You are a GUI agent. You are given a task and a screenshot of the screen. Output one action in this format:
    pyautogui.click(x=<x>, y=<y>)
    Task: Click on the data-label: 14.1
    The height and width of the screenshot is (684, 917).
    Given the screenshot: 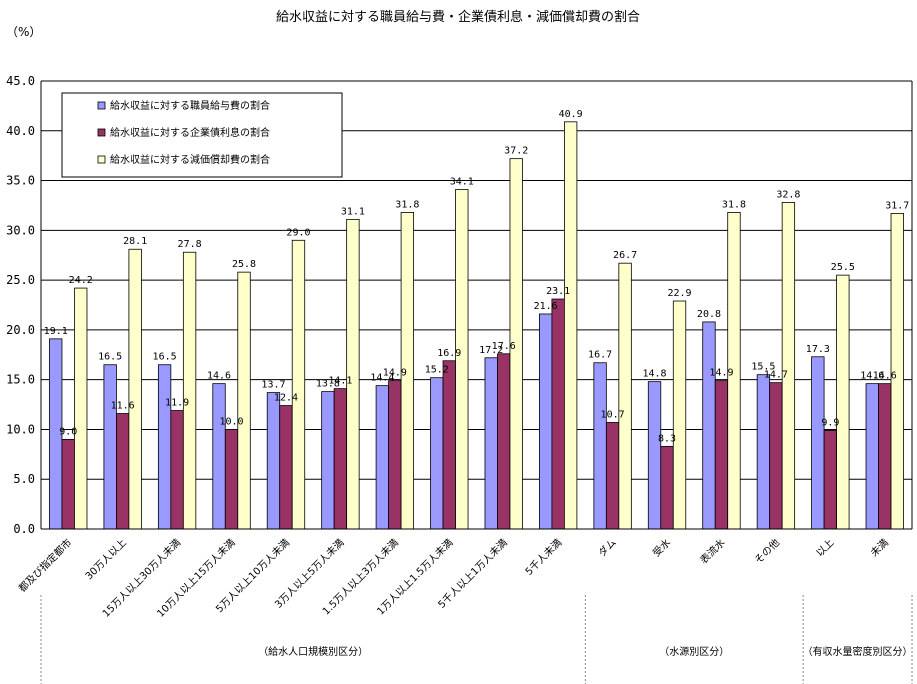 What is the action you would take?
    pyautogui.click(x=340, y=381)
    